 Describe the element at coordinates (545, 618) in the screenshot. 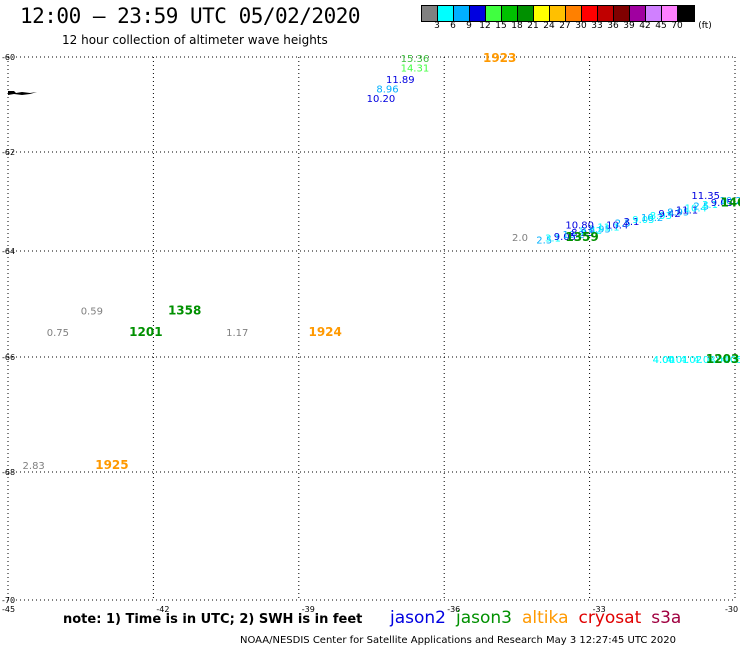

I see `satellite-legend-item: altika` at that location.